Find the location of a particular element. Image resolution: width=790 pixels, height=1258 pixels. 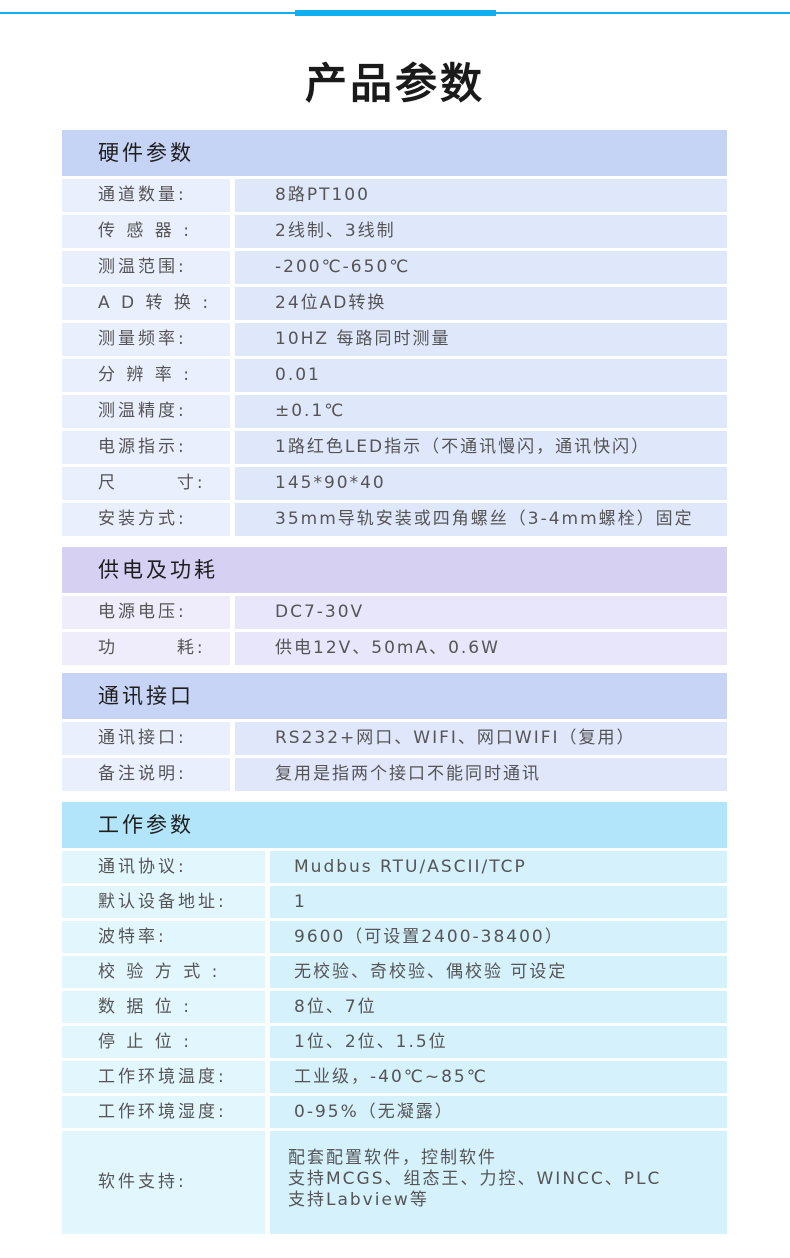

spec-value: 无校验、奇校验、偶校验 可设定 is located at coordinates (498, 972).